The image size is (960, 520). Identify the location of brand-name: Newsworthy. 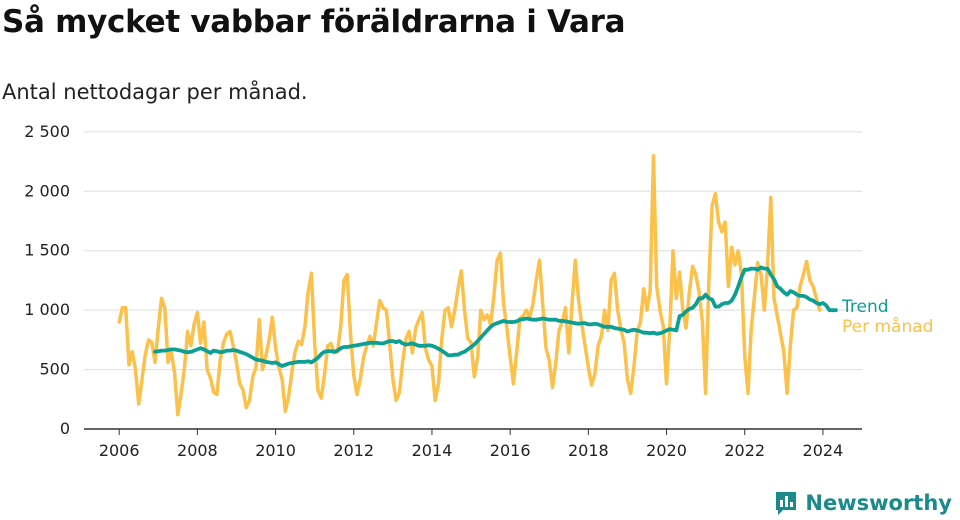
(878, 503).